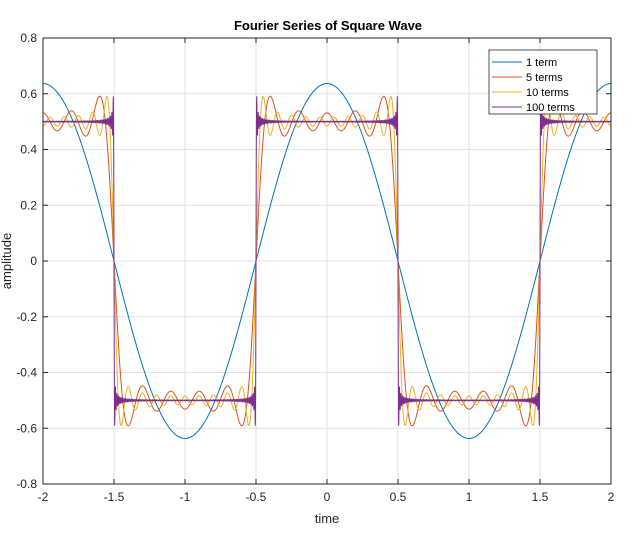 This screenshot has height=540, width=634. I want to click on legend: 1 term 5 terms 10 terms 100 terms, so click(543, 82).